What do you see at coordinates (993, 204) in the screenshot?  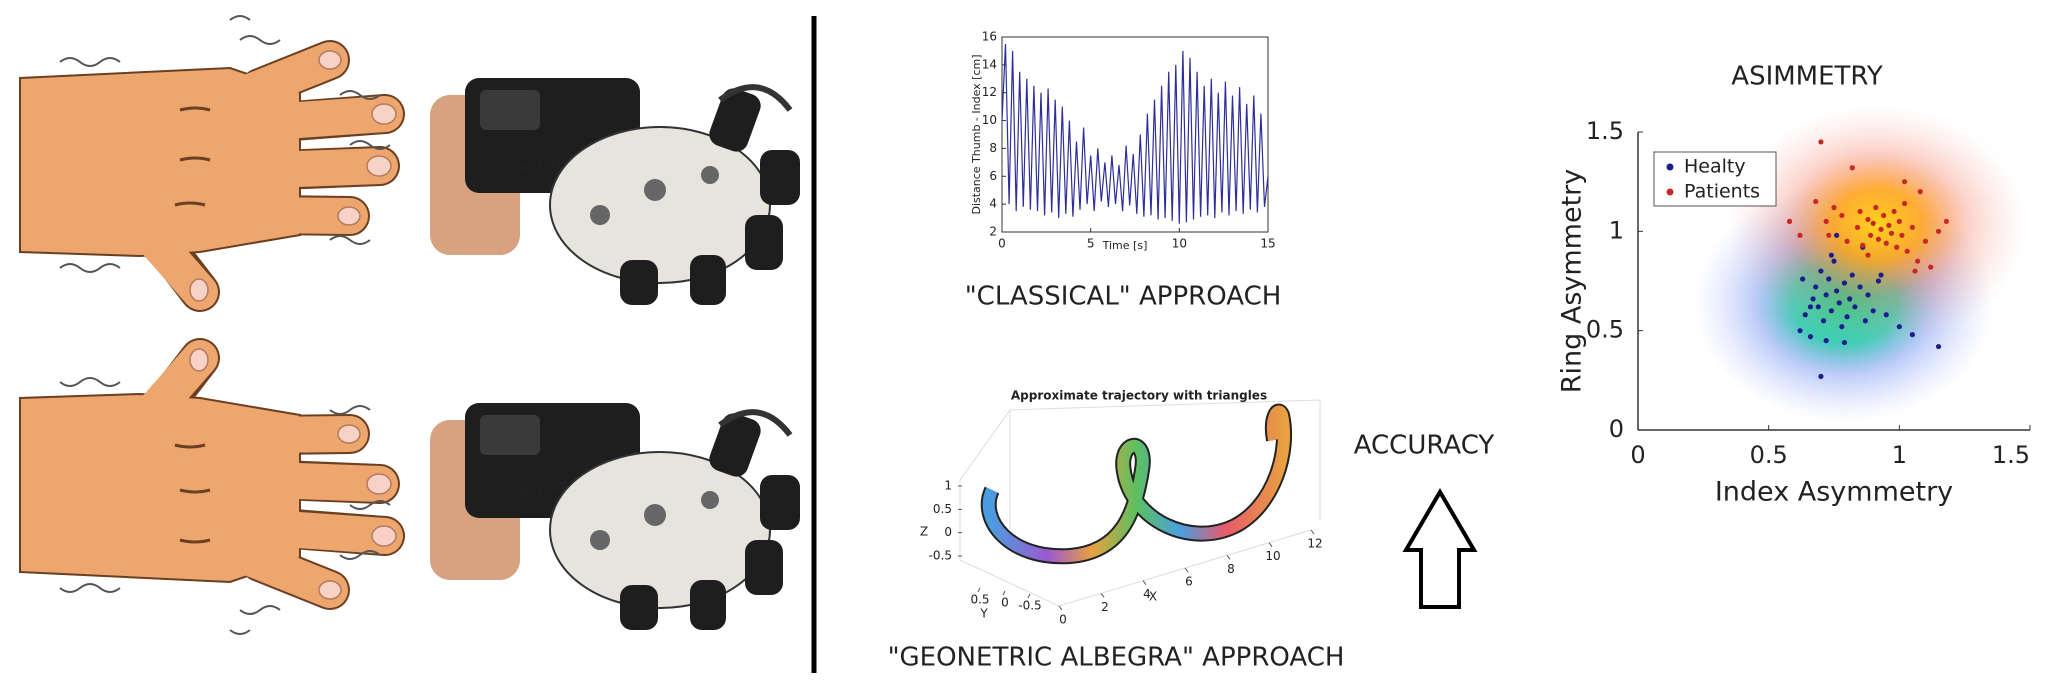 I see `y-tick-label: 4` at bounding box center [993, 204].